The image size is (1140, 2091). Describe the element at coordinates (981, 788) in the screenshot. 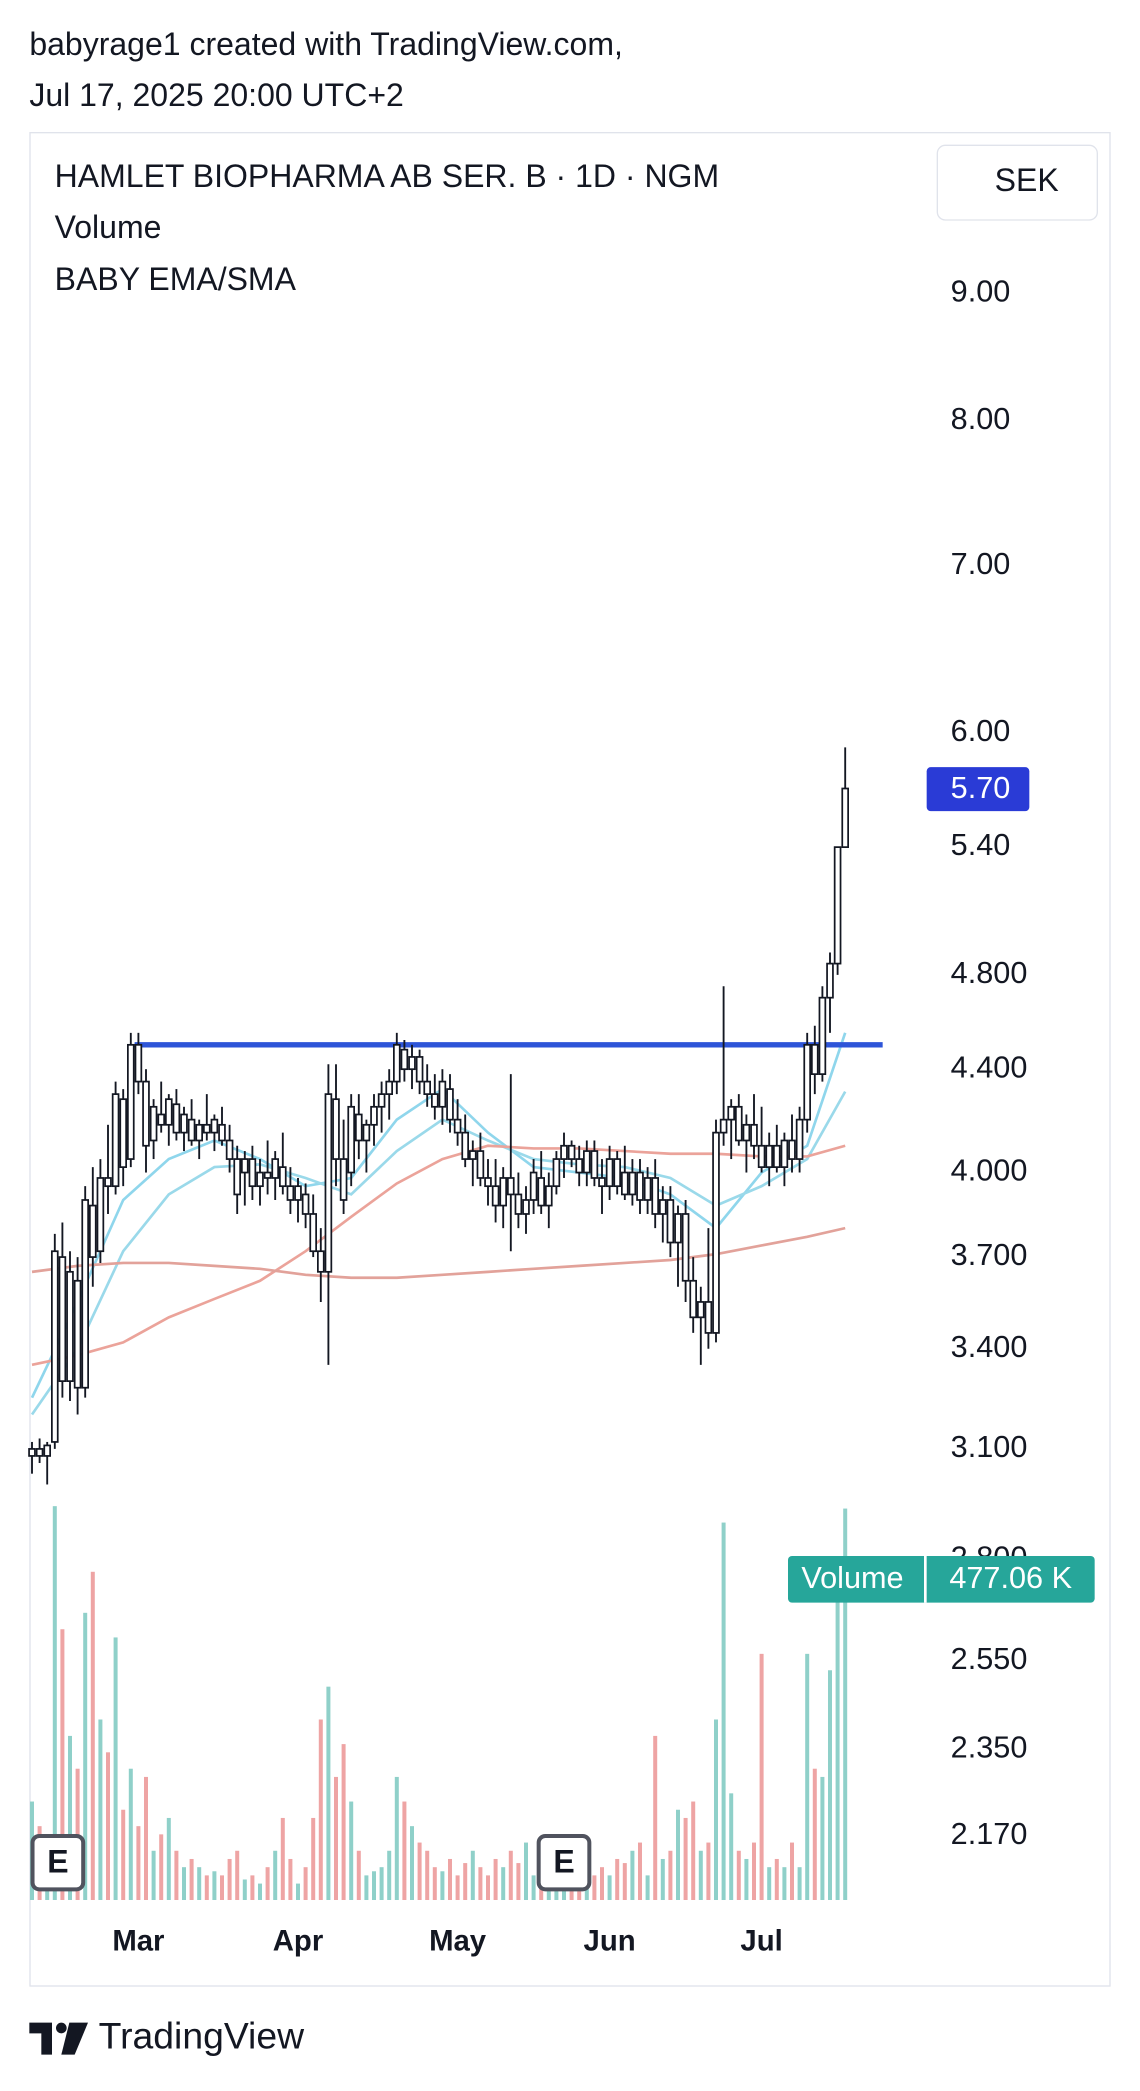

I see `last-price: 5.70` at that location.